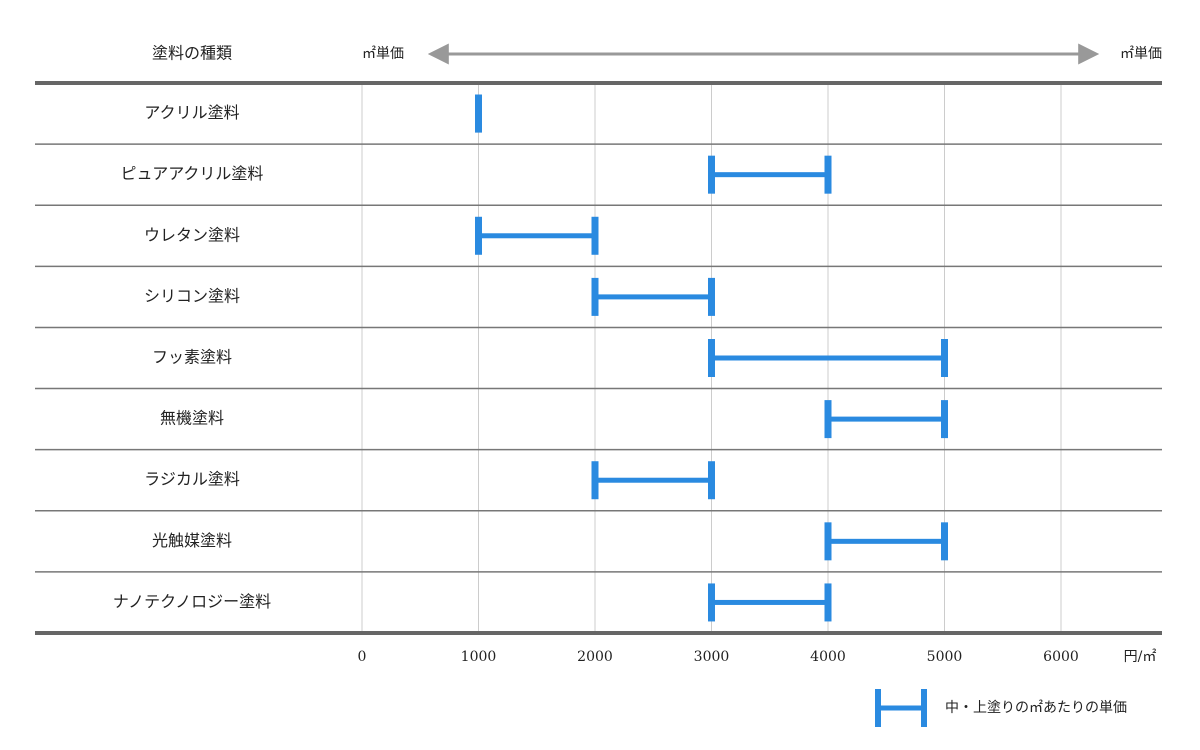 This screenshot has height=750, width=1200. Describe the element at coordinates (945, 657) in the screenshot. I see `x-tick-label: 5000` at that location.